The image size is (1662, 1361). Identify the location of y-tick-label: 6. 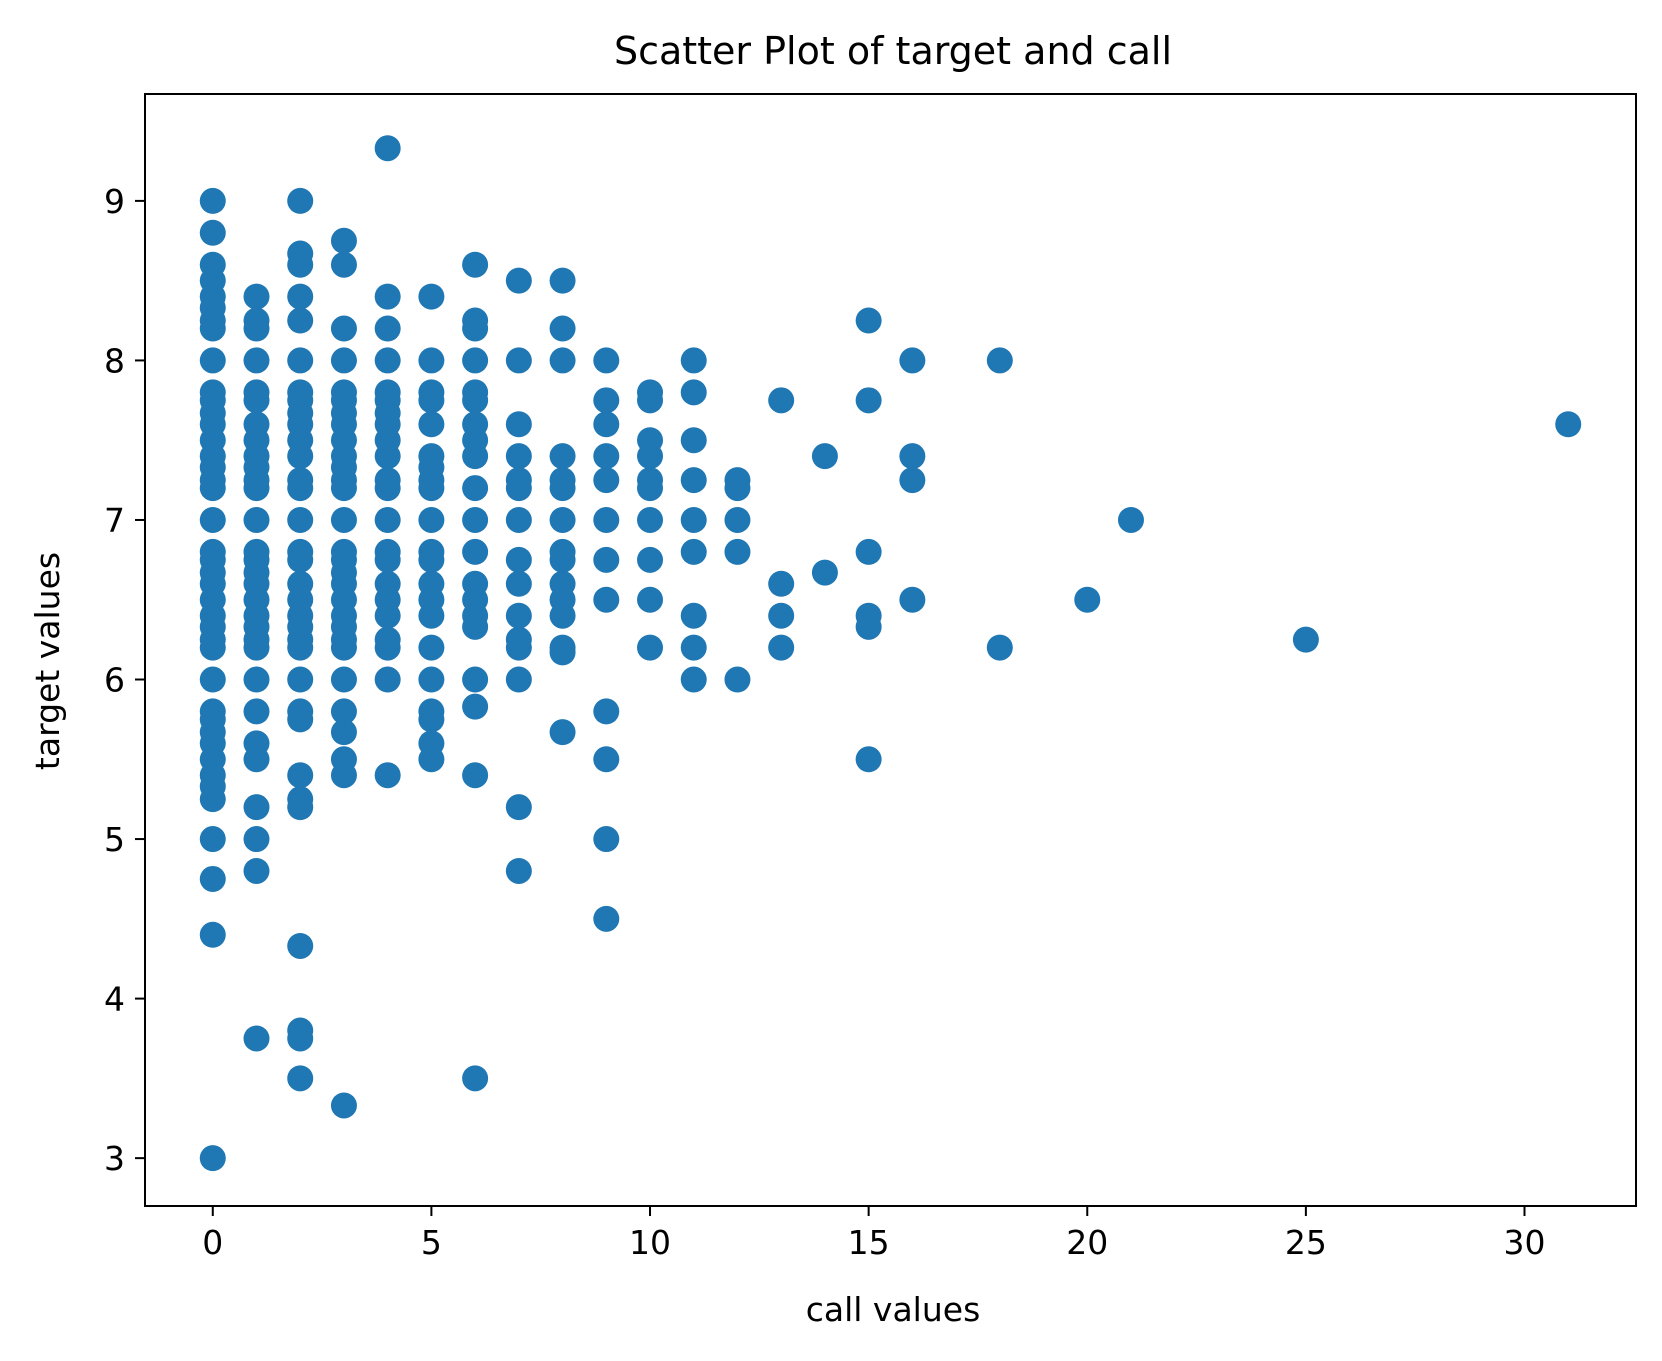
(114, 680).